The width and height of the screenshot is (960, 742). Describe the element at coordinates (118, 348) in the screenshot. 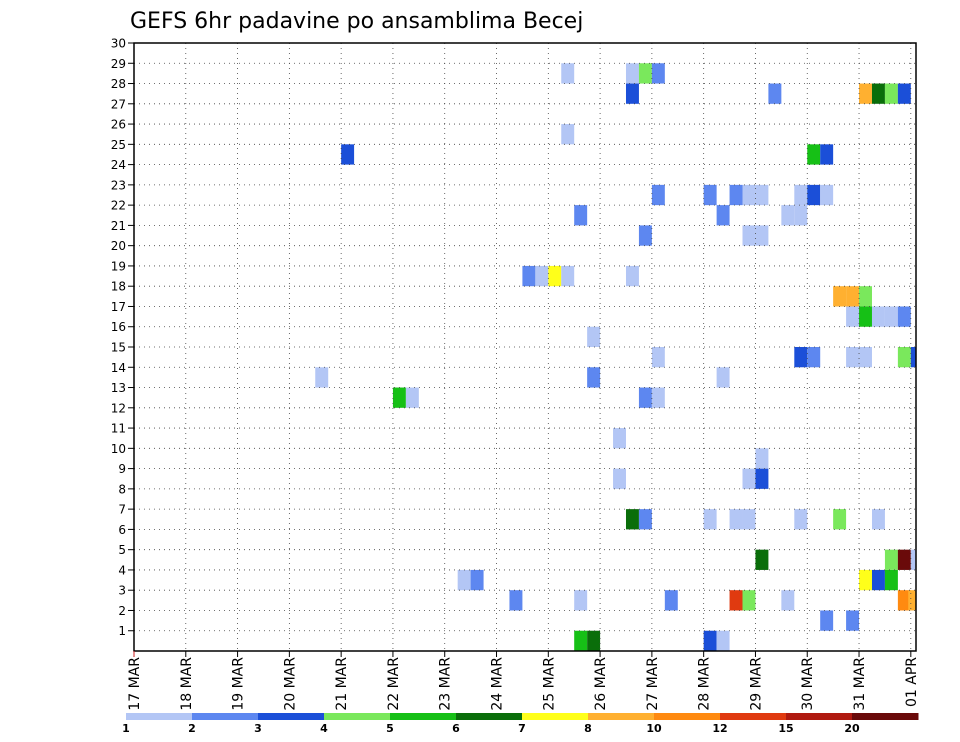

I see `y-tick-label: 15` at that location.